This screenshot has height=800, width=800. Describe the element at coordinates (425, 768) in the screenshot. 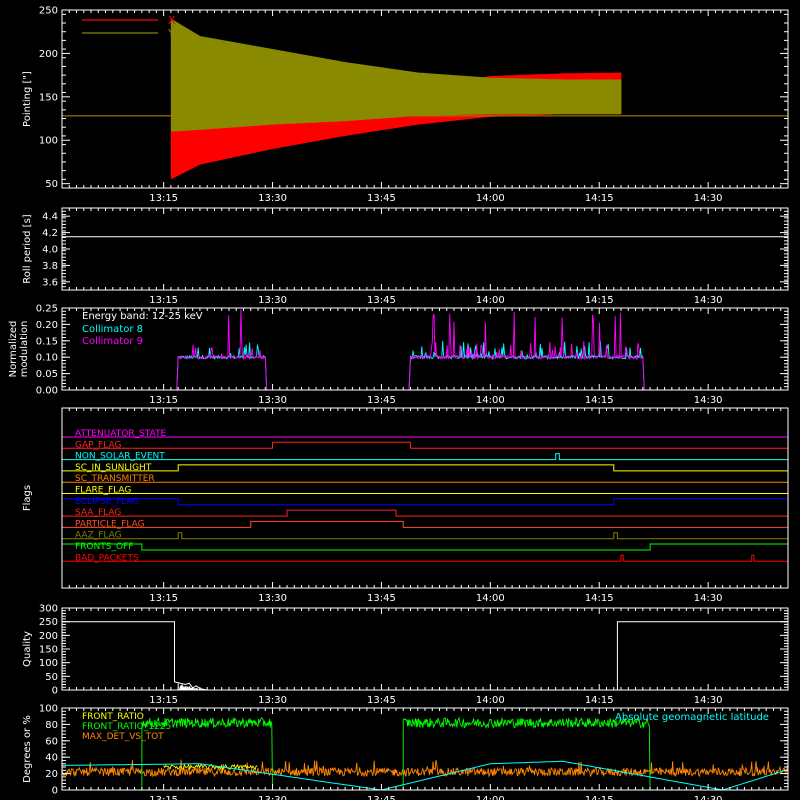

I see `series-max-det-vs-tot` at that location.